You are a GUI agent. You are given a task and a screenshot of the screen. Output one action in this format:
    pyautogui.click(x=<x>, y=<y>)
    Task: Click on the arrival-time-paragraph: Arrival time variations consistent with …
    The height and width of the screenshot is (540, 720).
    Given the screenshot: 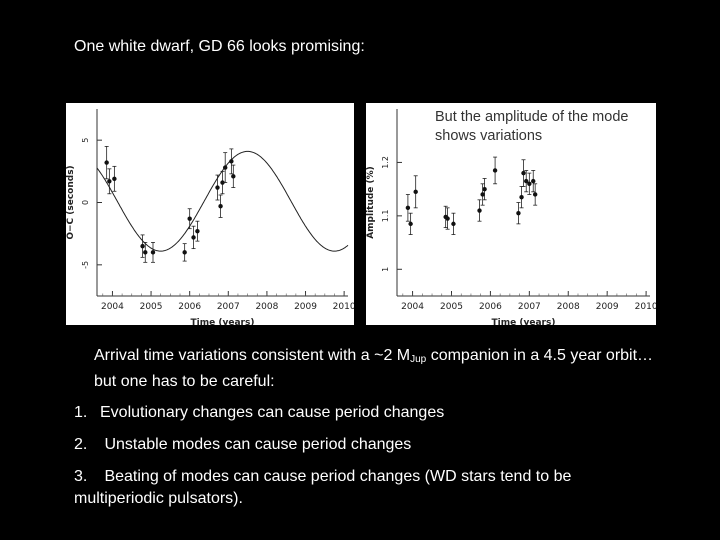 What is the action you would take?
    pyautogui.click(x=374, y=369)
    